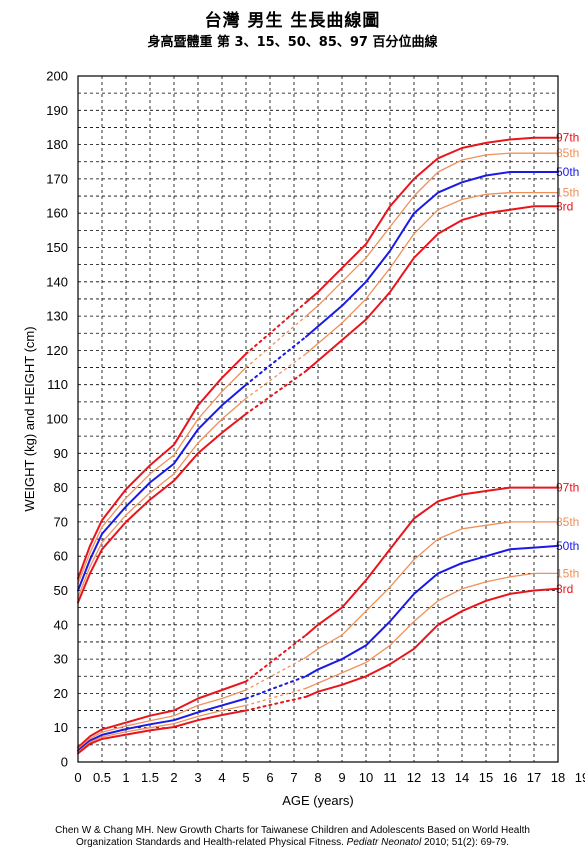  I want to click on y-tick-label: 150, so click(57, 247).